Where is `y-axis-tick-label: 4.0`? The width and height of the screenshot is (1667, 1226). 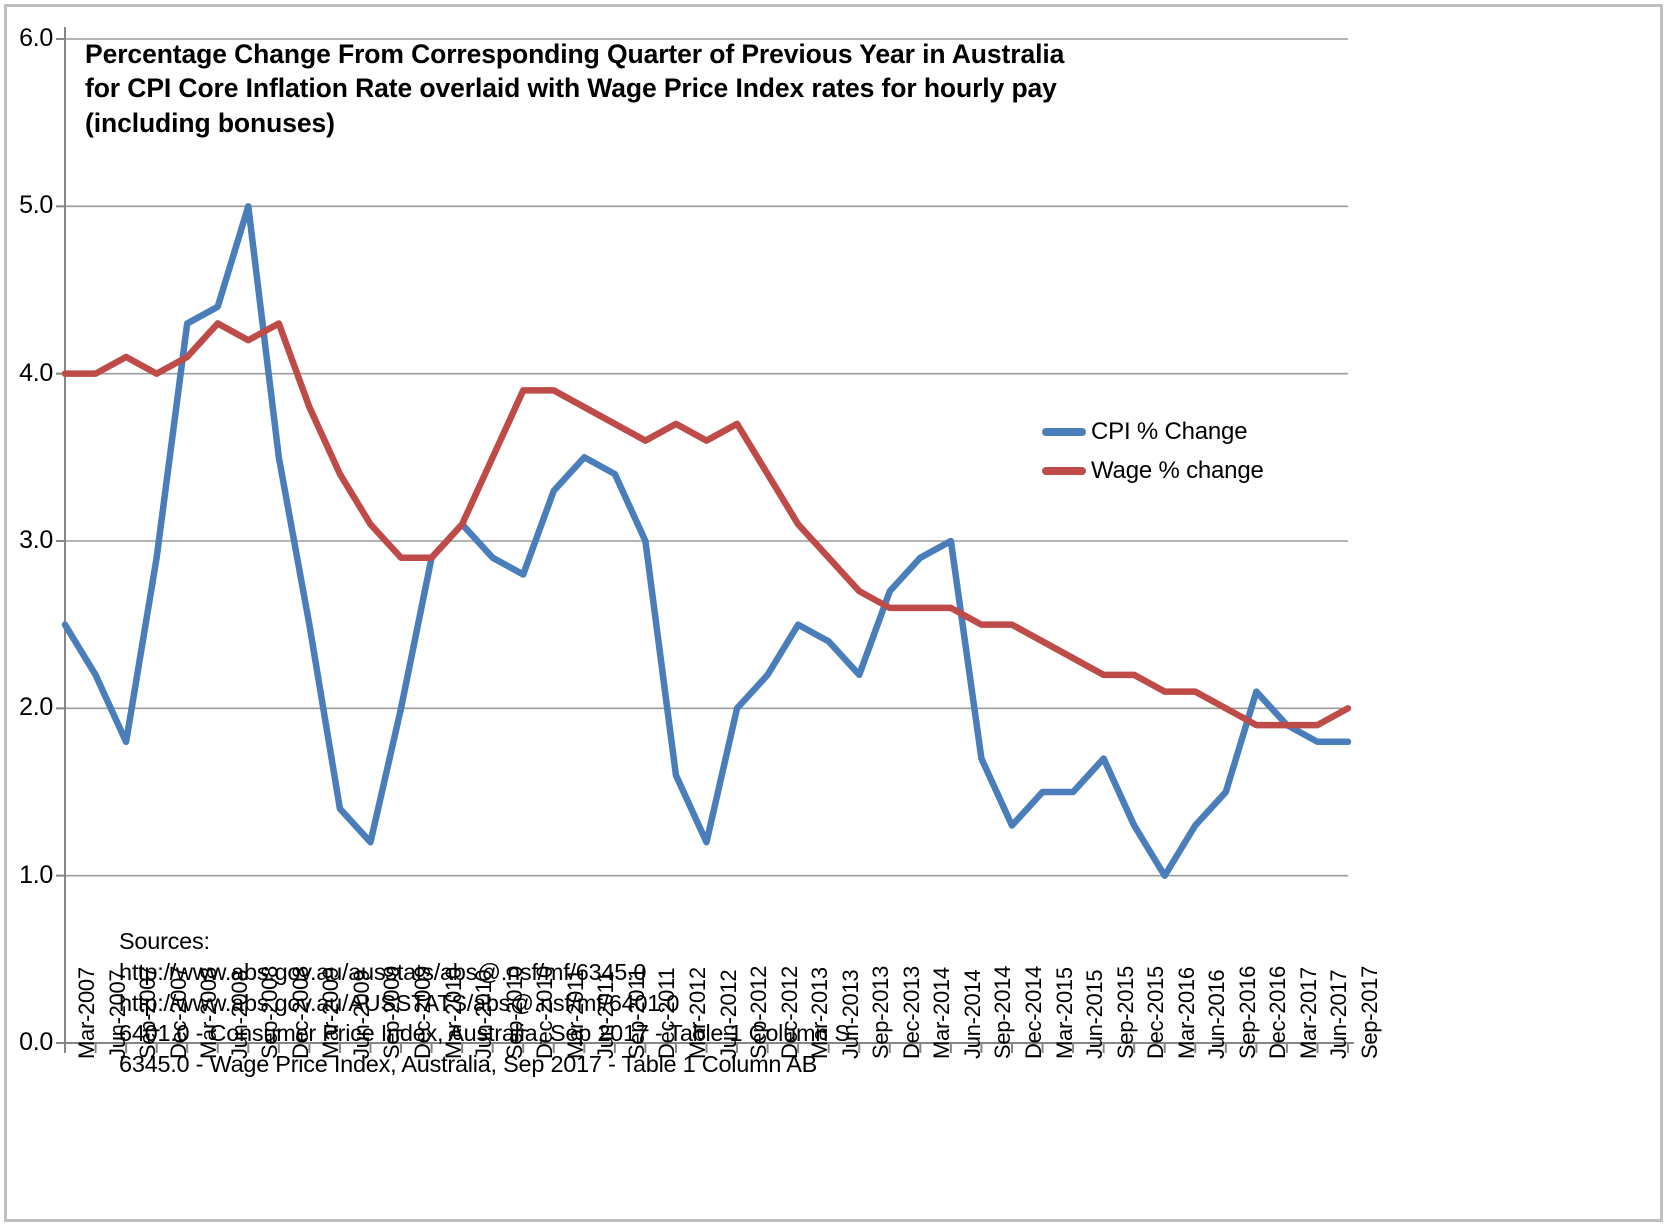
y-axis-tick-label: 4.0 is located at coordinates (36, 372).